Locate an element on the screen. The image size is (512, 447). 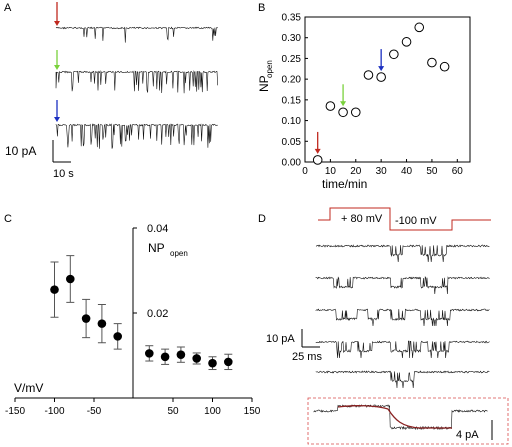
x-axis-label-c: V/mV is located at coordinates (28, 388).